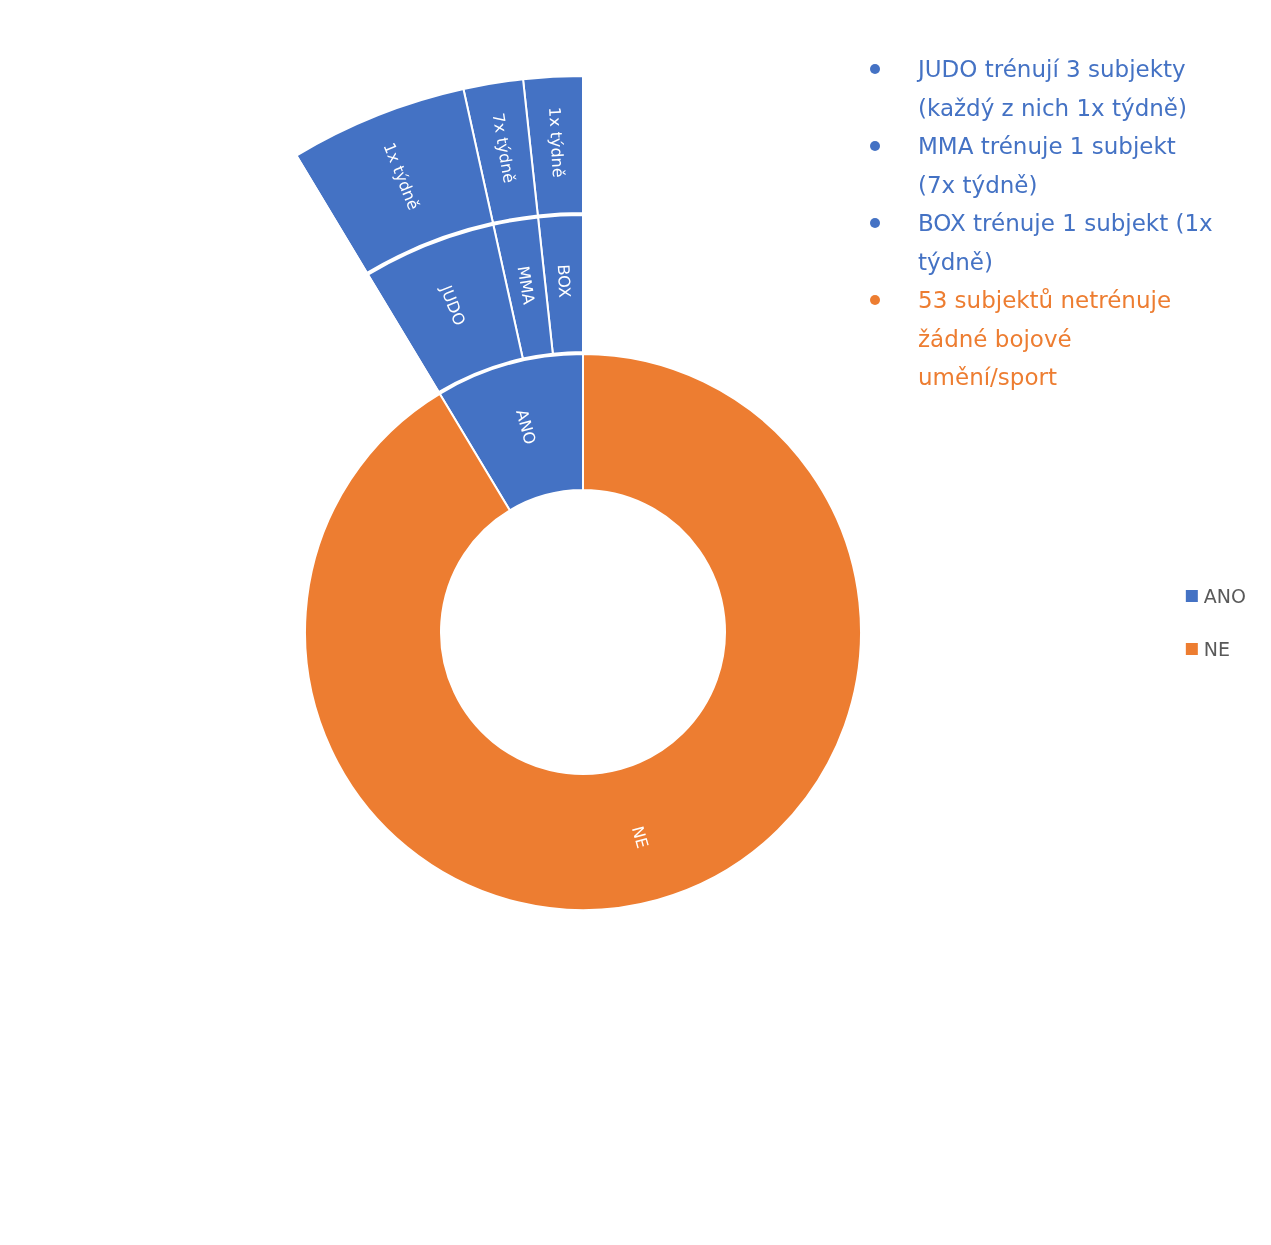 The height and width of the screenshot is (1245, 1271). What do you see at coordinates (1217, 649) in the screenshot?
I see `legend-label: NE` at bounding box center [1217, 649].